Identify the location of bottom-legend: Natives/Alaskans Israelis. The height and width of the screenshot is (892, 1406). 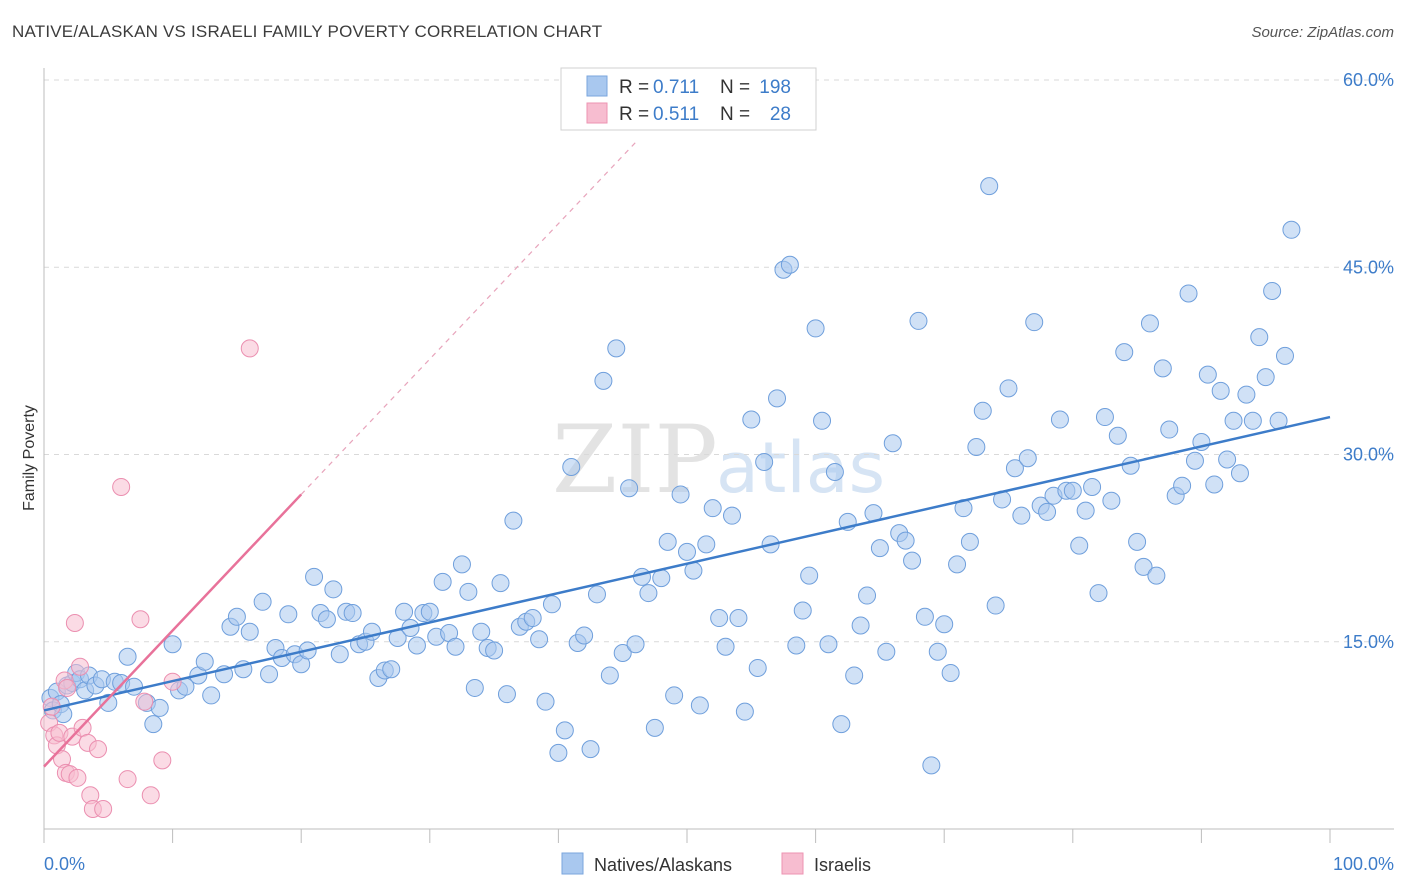
(716, 863).